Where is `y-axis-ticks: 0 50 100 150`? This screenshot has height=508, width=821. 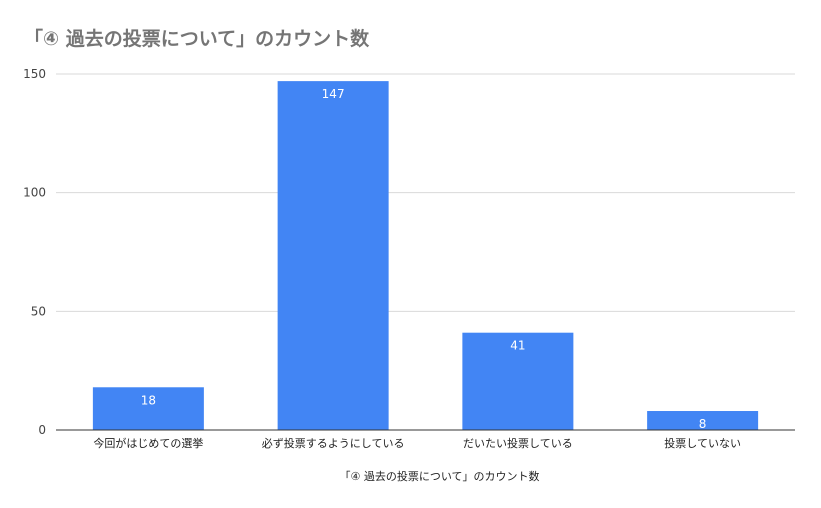 y-axis-ticks: 0 50 100 150 is located at coordinates (34, 252).